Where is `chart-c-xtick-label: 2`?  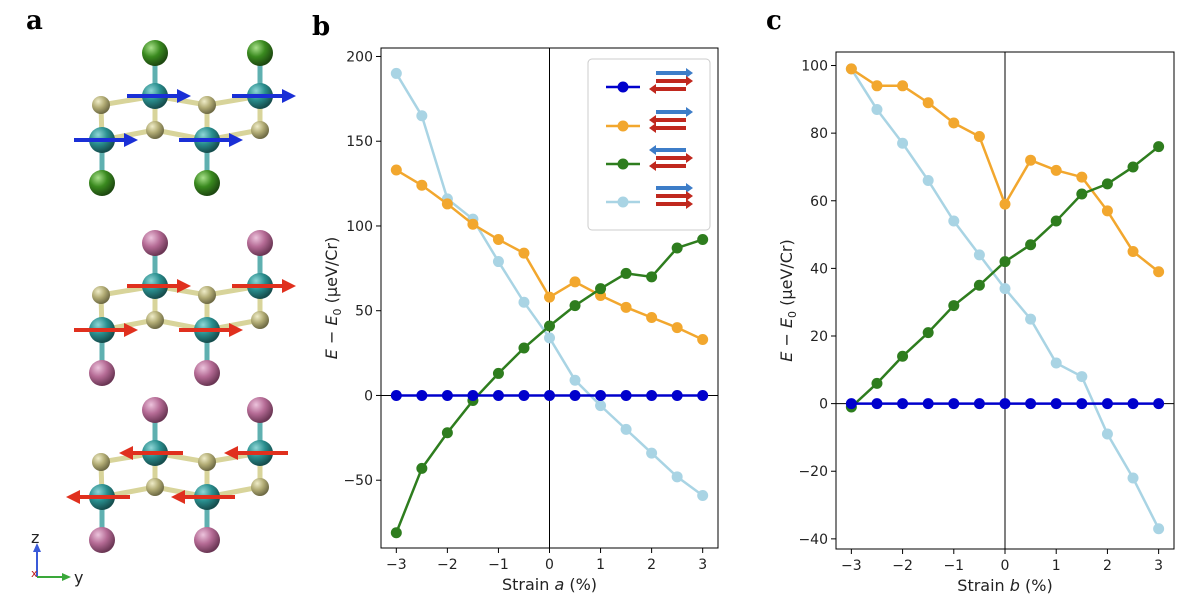
chart-c-xtick-label: 2 is located at coordinates (1107, 566).